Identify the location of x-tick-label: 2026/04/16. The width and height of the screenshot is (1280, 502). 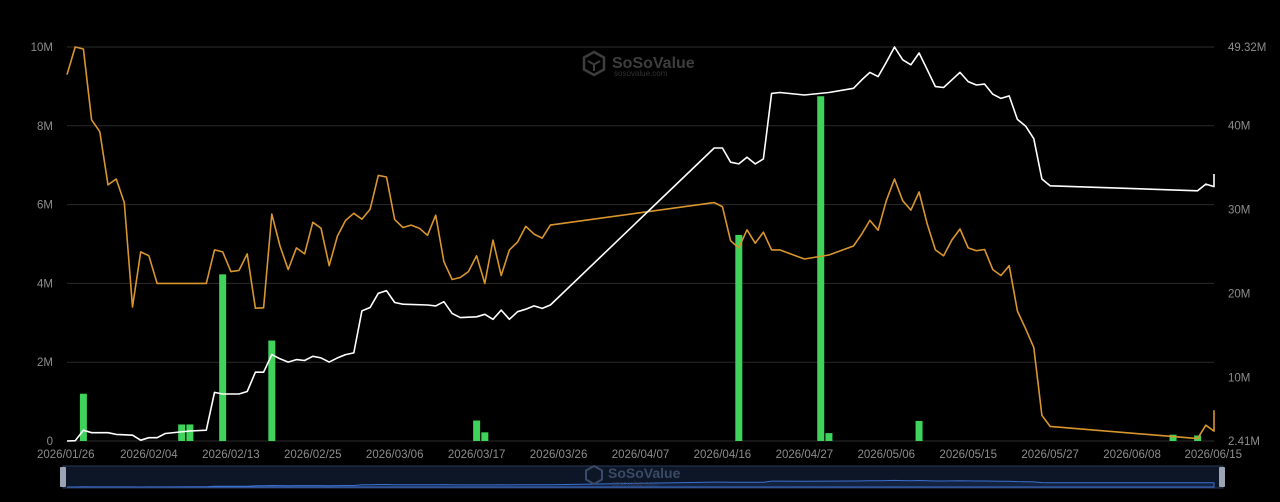
(723, 455).